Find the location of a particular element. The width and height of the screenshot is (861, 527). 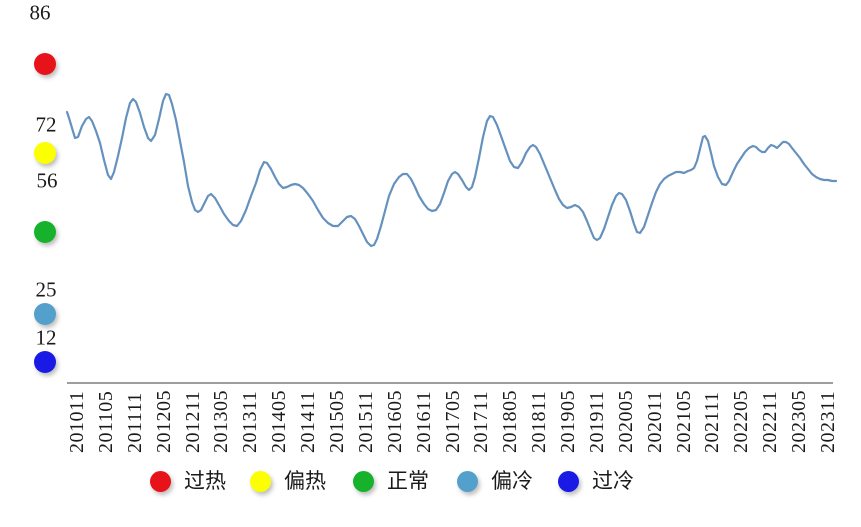

x-tick-label: 202305 is located at coordinates (799, 421).